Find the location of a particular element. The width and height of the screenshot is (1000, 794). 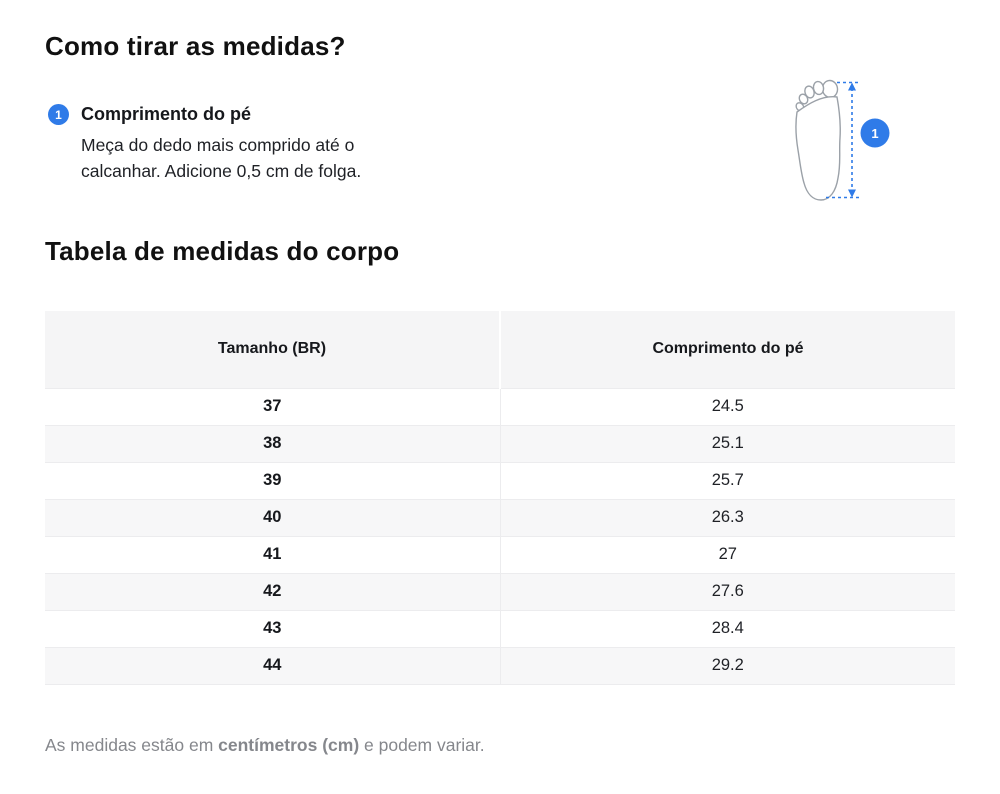

column-header-foot-length: Comprimento do pé is located at coordinates (727, 349).